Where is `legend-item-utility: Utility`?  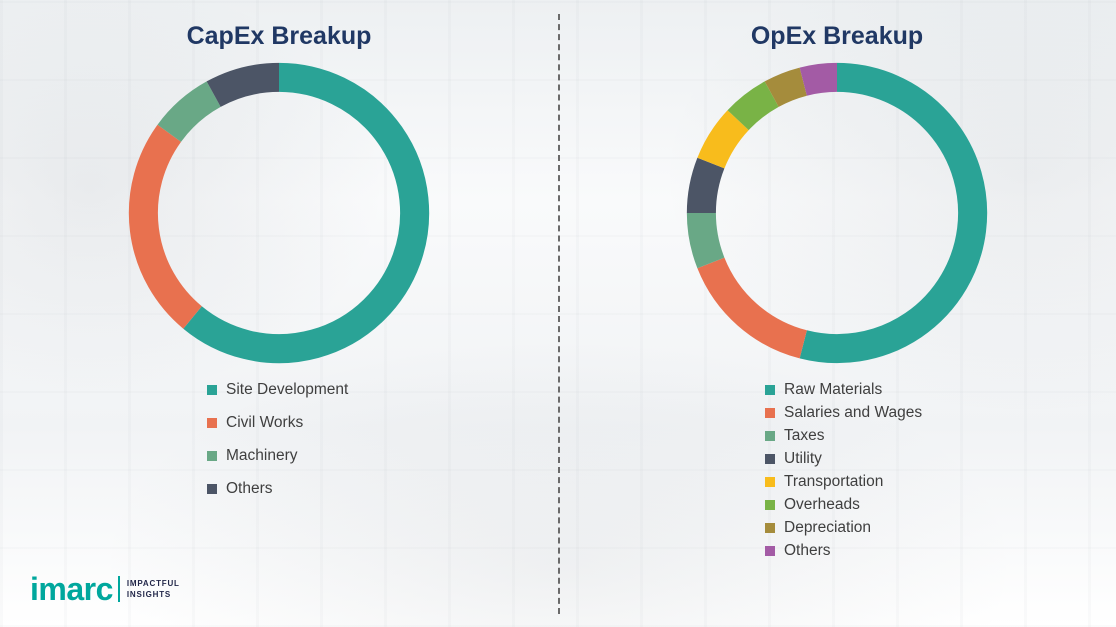 legend-item-utility: Utility is located at coordinates (940, 459).